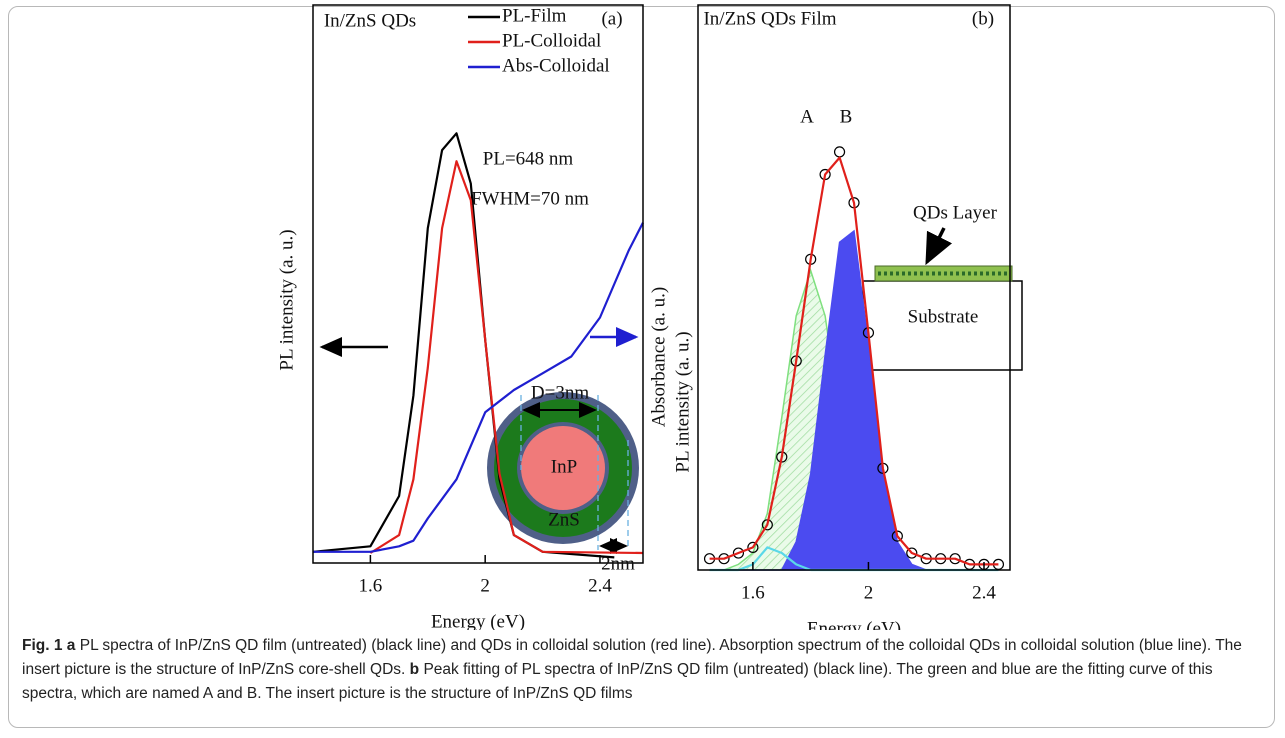  Describe the element at coordinates (530, 198) in the screenshot. I see `annotation: FWHM=70 nm` at that location.